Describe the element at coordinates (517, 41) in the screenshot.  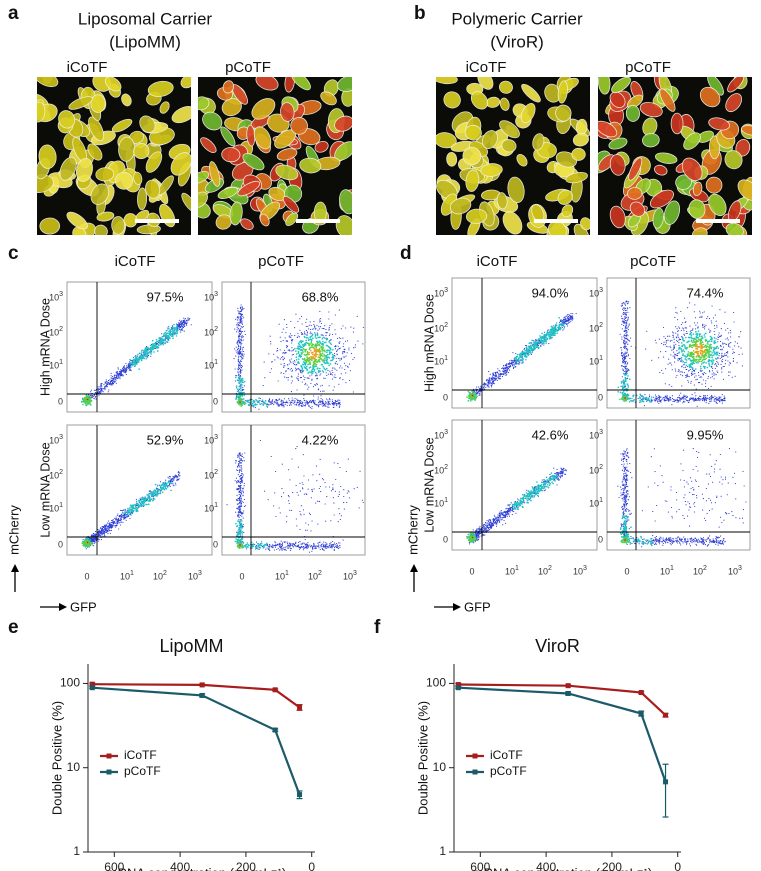
I see `panel-subtitle: (ViroR)` at that location.